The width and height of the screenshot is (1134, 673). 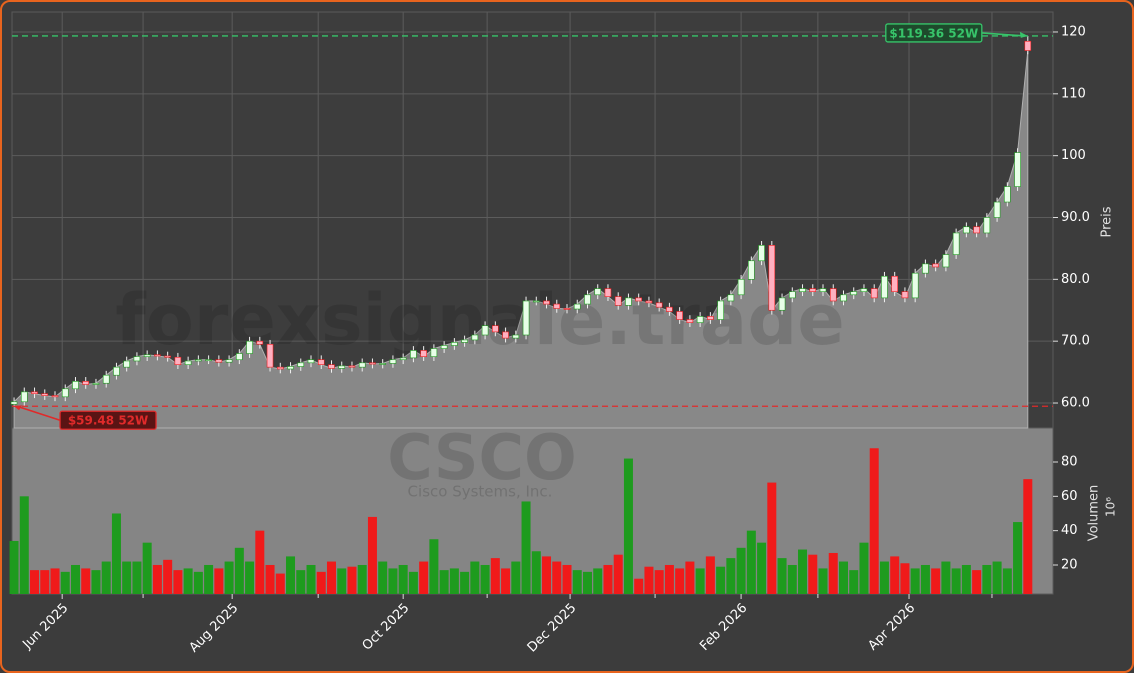 I want to click on y2-unit: 10⁶, so click(x=1111, y=507).